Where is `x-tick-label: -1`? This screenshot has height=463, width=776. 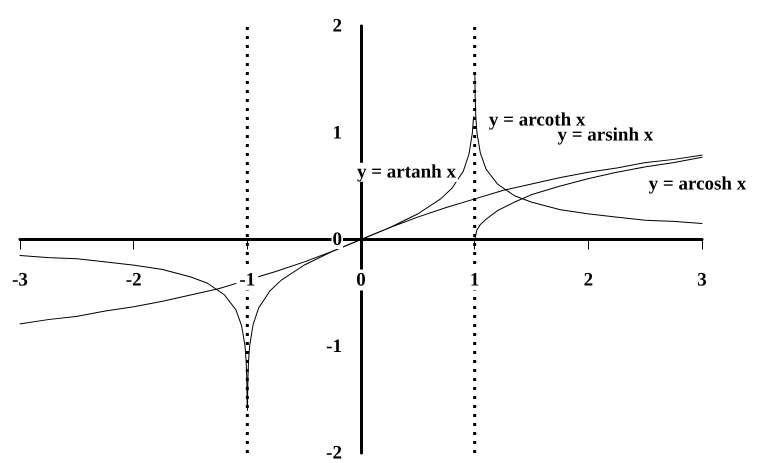
x-tick-label: -1 is located at coordinates (247, 280).